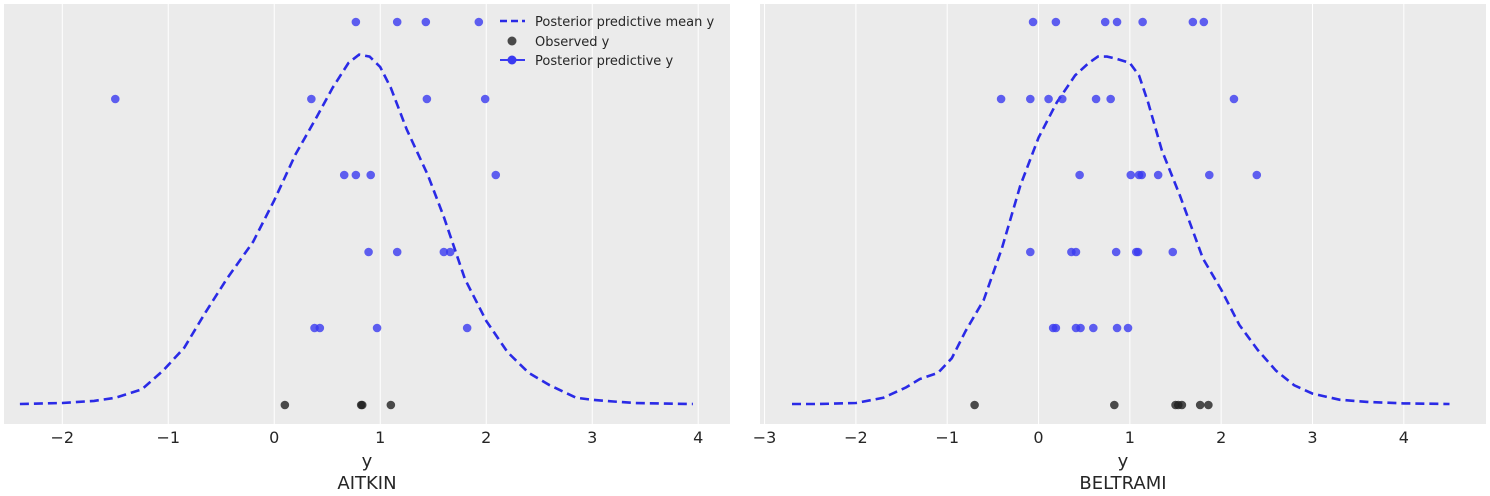 The image size is (1490, 496). What do you see at coordinates (604, 61) in the screenshot?
I see `legend-predictive-label: Posterior predictive y` at bounding box center [604, 61].